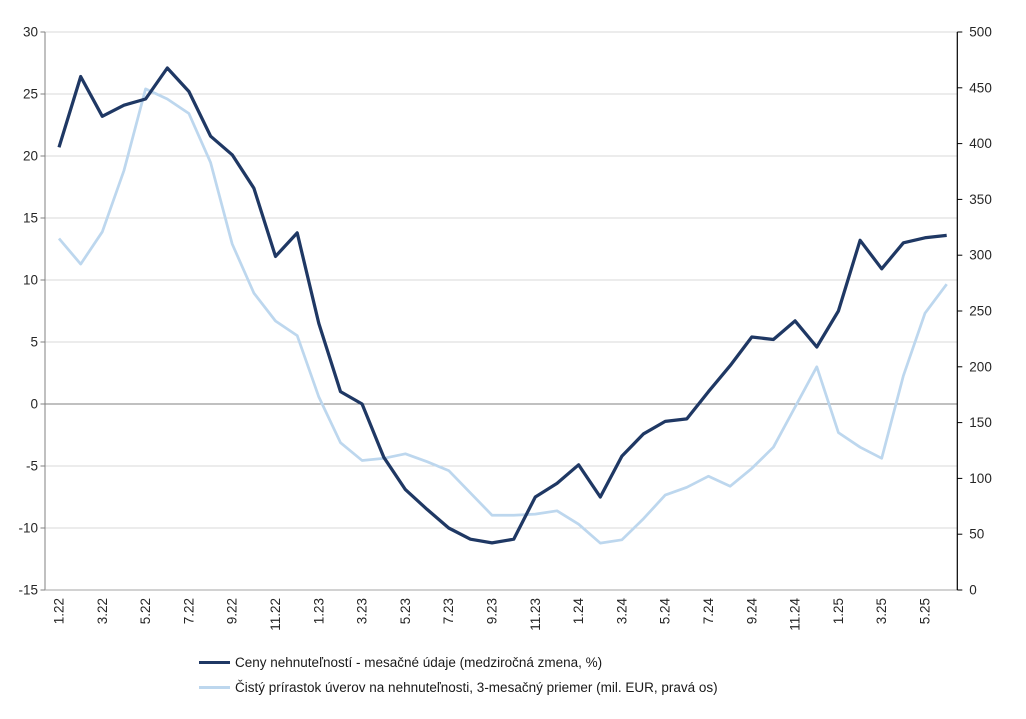  What do you see at coordinates (980, 422) in the screenshot?
I see `right-axis-label: 150` at bounding box center [980, 422].